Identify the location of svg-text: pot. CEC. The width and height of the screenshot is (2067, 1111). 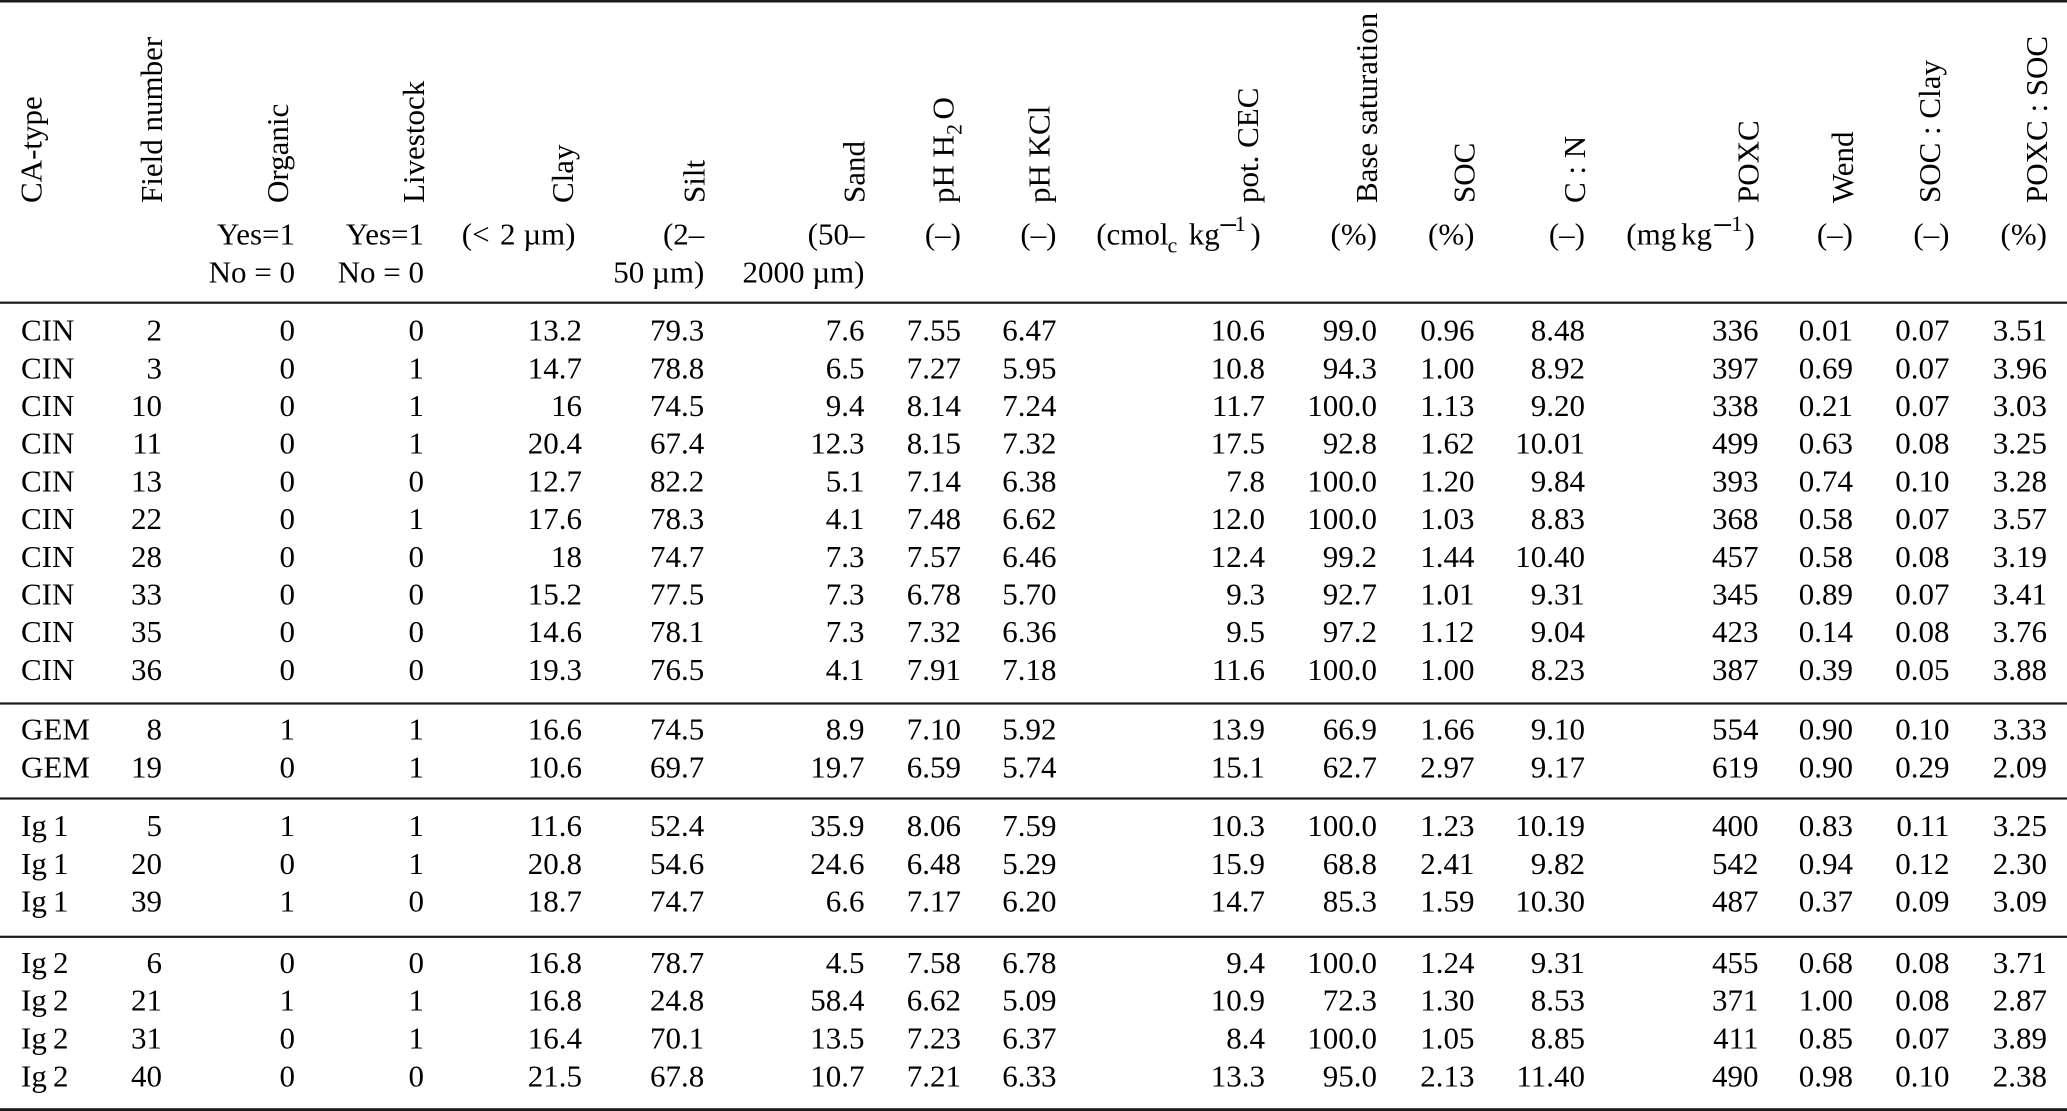
(1247, 145).